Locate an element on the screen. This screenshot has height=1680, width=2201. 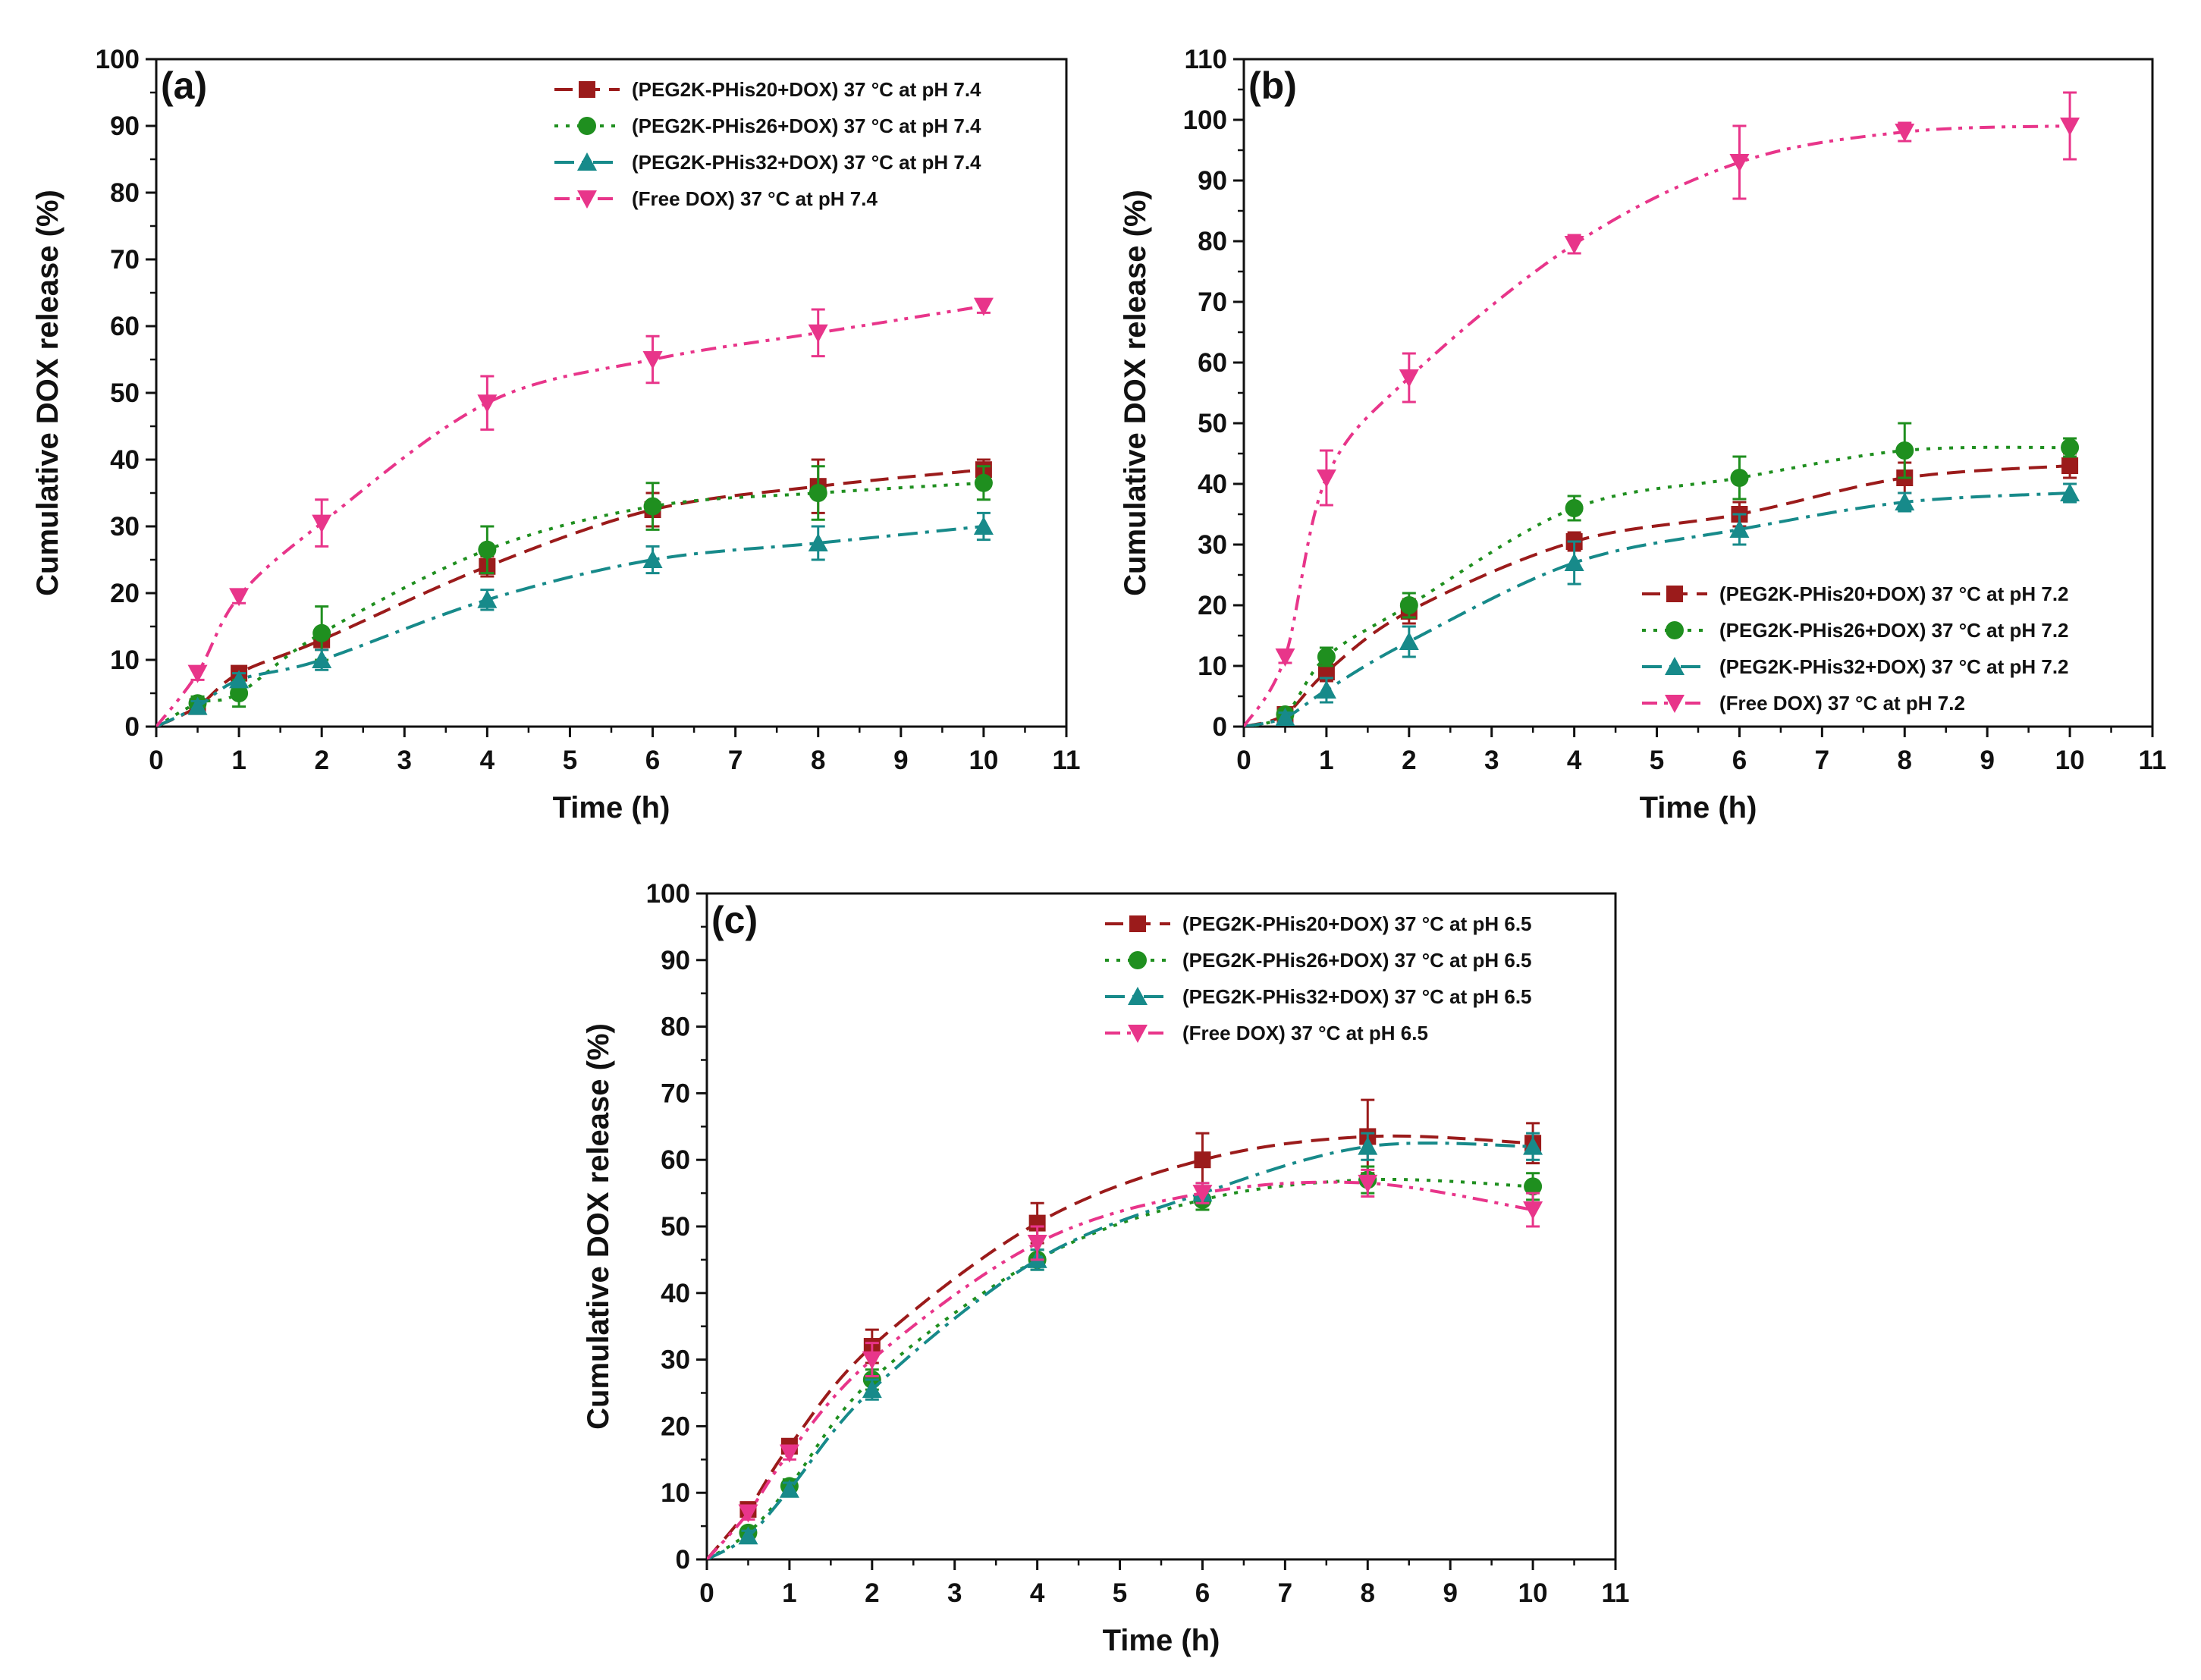
legend-item: (PEG2K-PHis32+DOX) 37 °C at pH 6.5 is located at coordinates (1318, 997).